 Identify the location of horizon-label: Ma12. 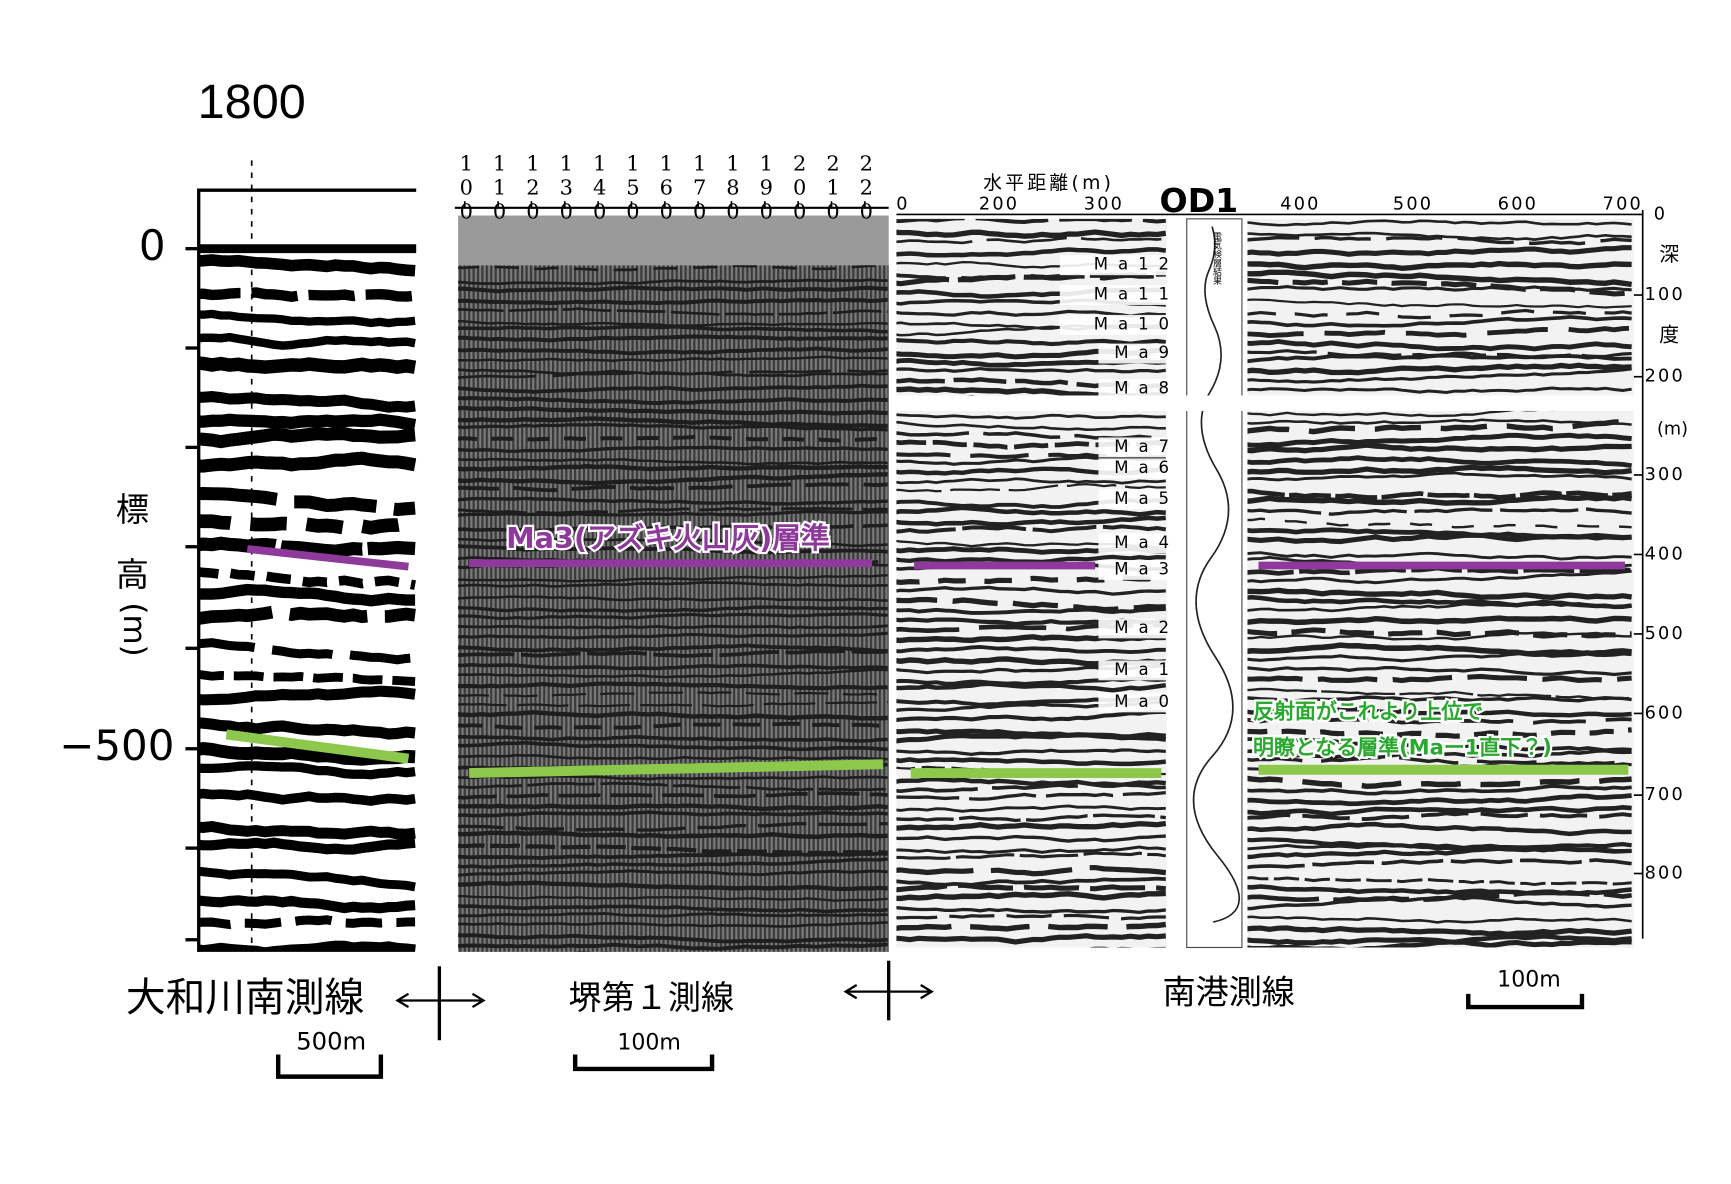
(1136, 264).